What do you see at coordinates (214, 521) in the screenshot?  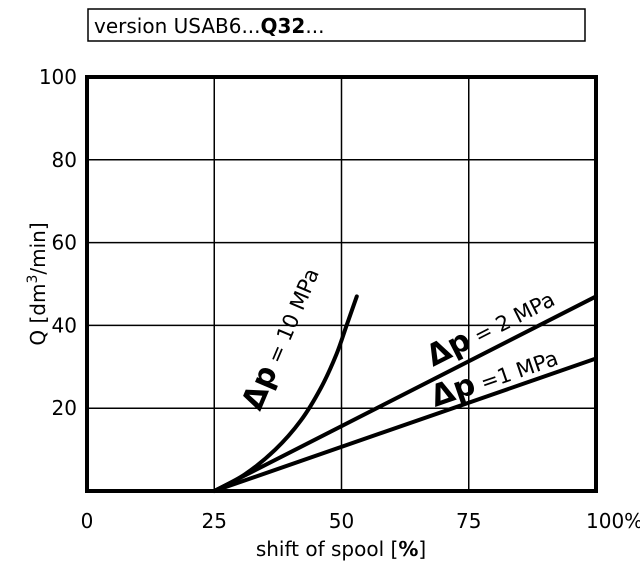 I see `x-tick-label-25: 25` at bounding box center [214, 521].